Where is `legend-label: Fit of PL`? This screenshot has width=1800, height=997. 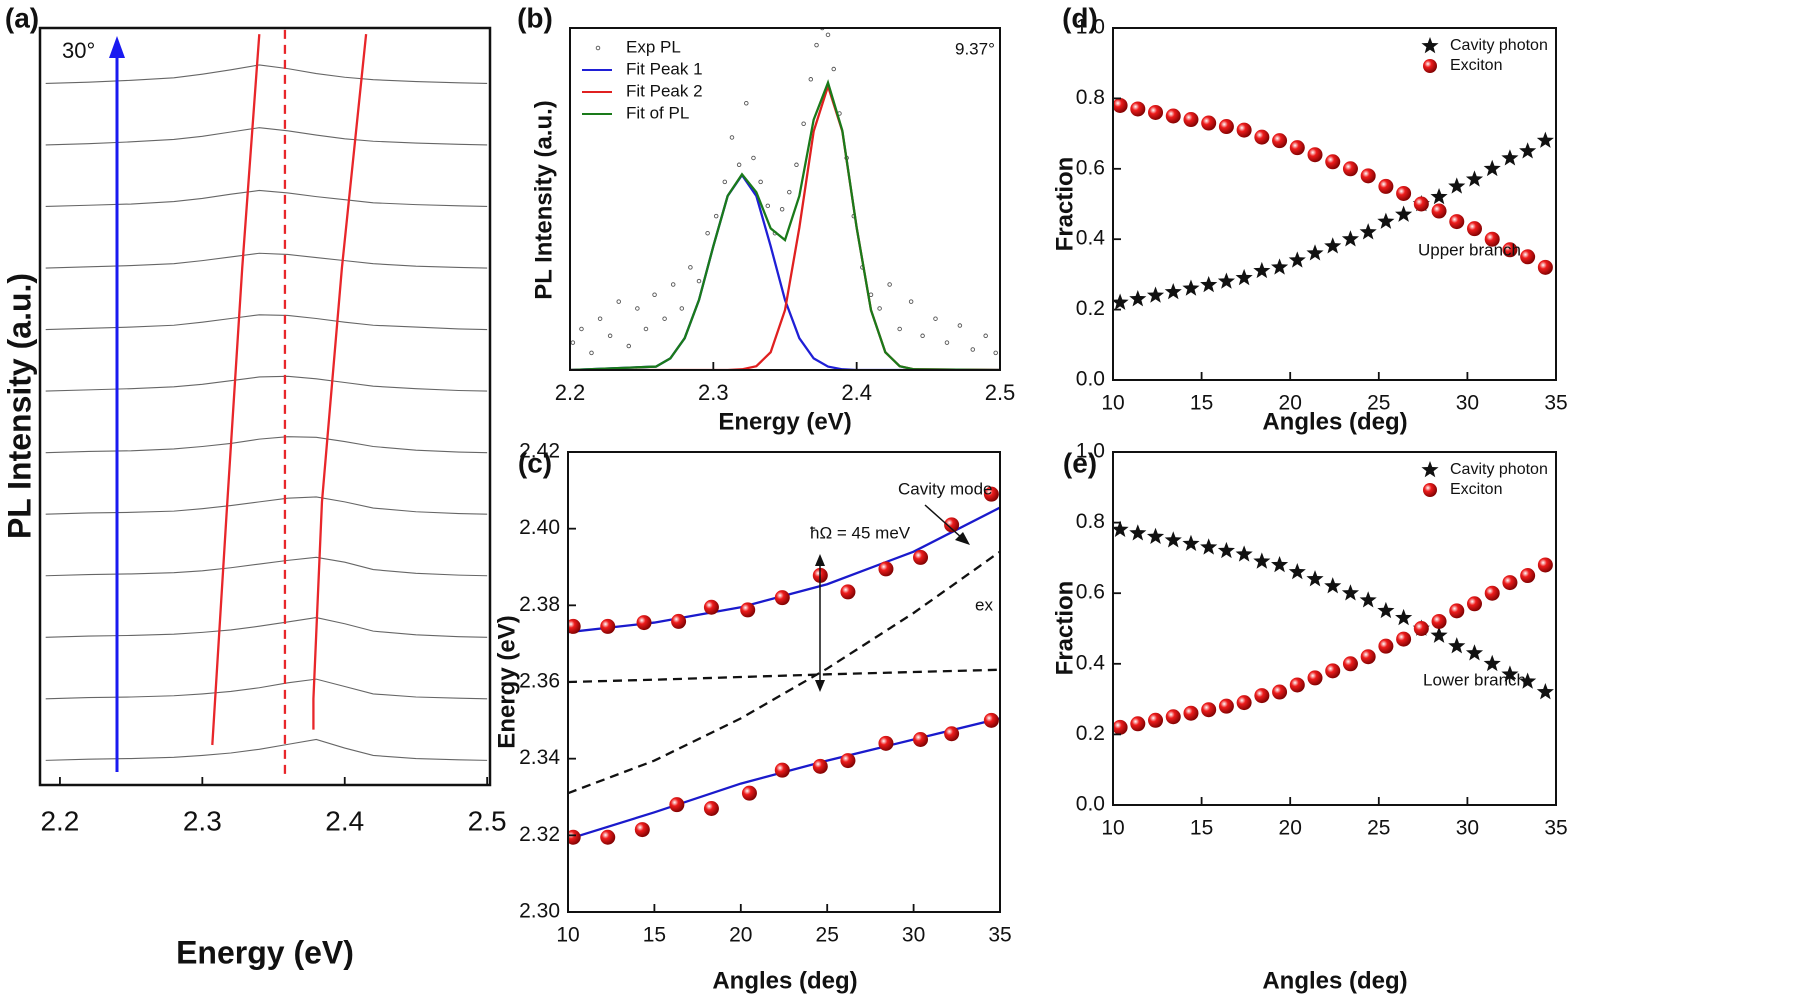 legend-label: Fit of PL is located at coordinates (657, 112).